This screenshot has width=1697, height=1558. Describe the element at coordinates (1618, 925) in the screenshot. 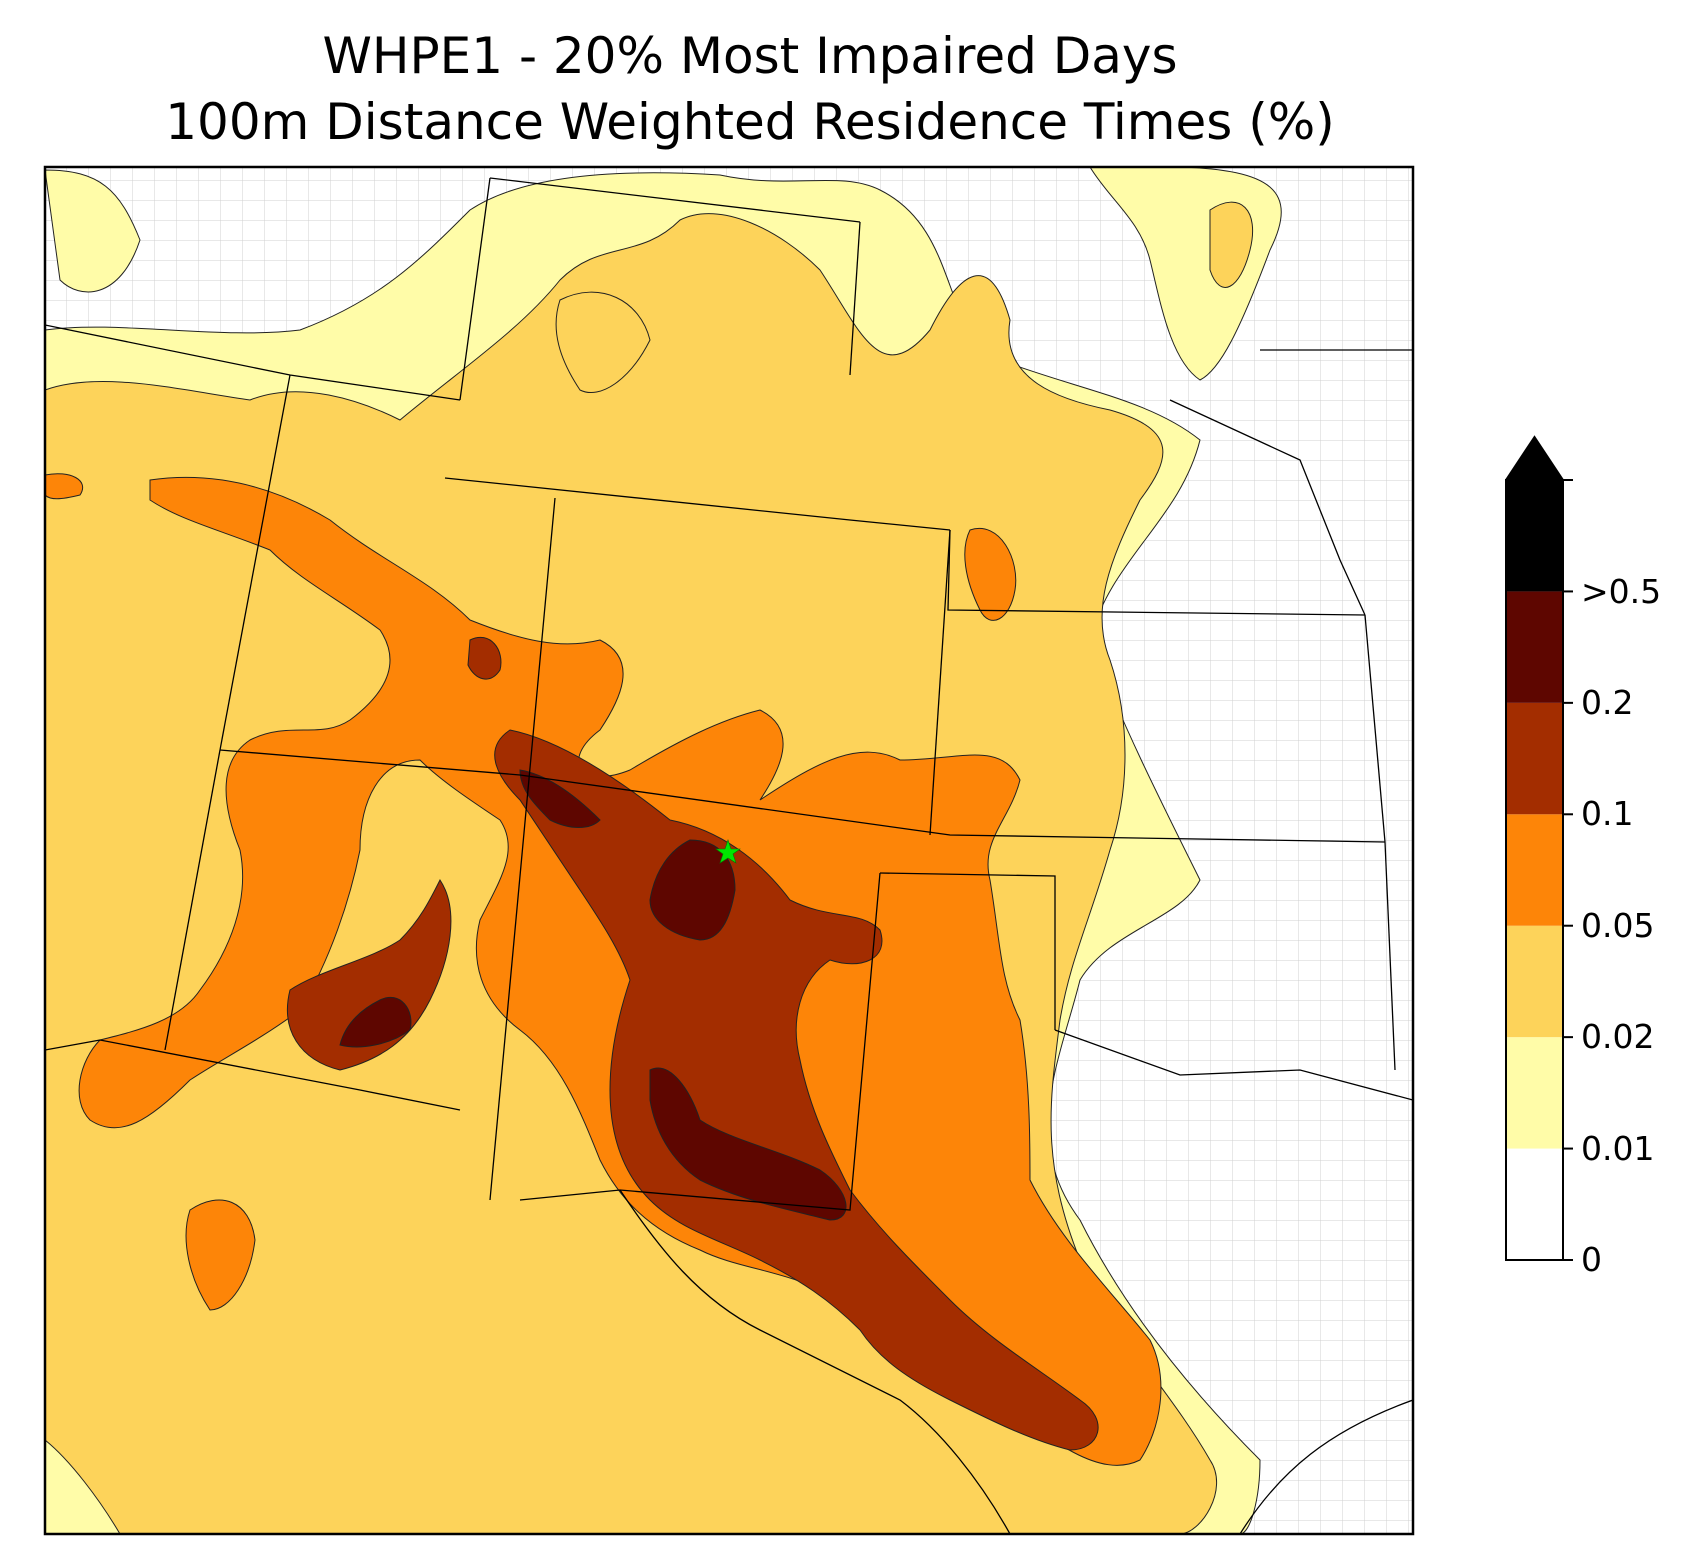

I see `colorbar-label-005: 0.05` at that location.